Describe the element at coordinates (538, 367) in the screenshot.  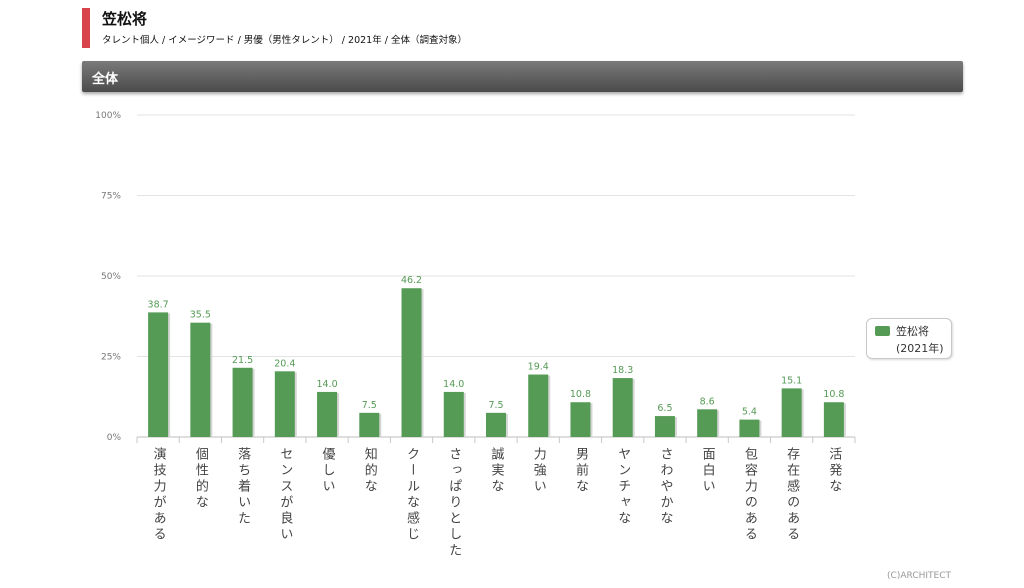
I see `bar-value-label: 19.4` at that location.